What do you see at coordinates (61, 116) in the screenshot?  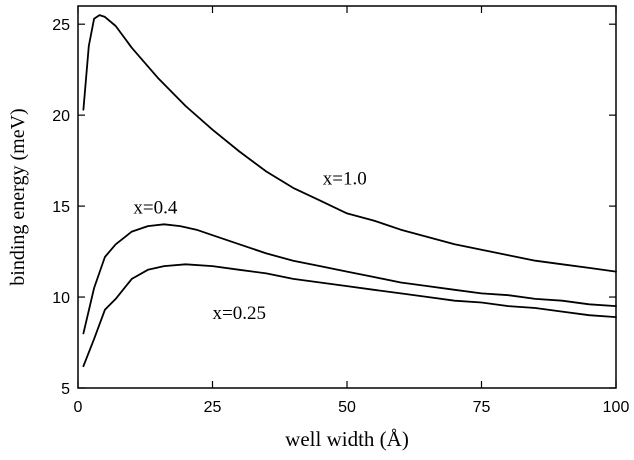 I see `y-tick-label-3: 20` at bounding box center [61, 116].